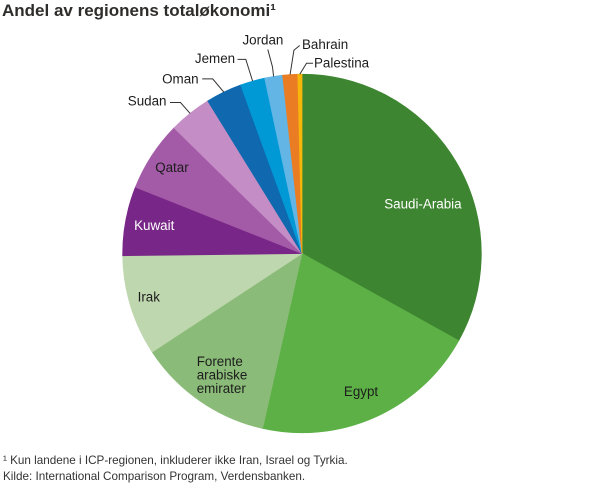 The height and width of the screenshot is (488, 610). Describe the element at coordinates (222, 388) in the screenshot. I see `svg-text: emirater` at that location.